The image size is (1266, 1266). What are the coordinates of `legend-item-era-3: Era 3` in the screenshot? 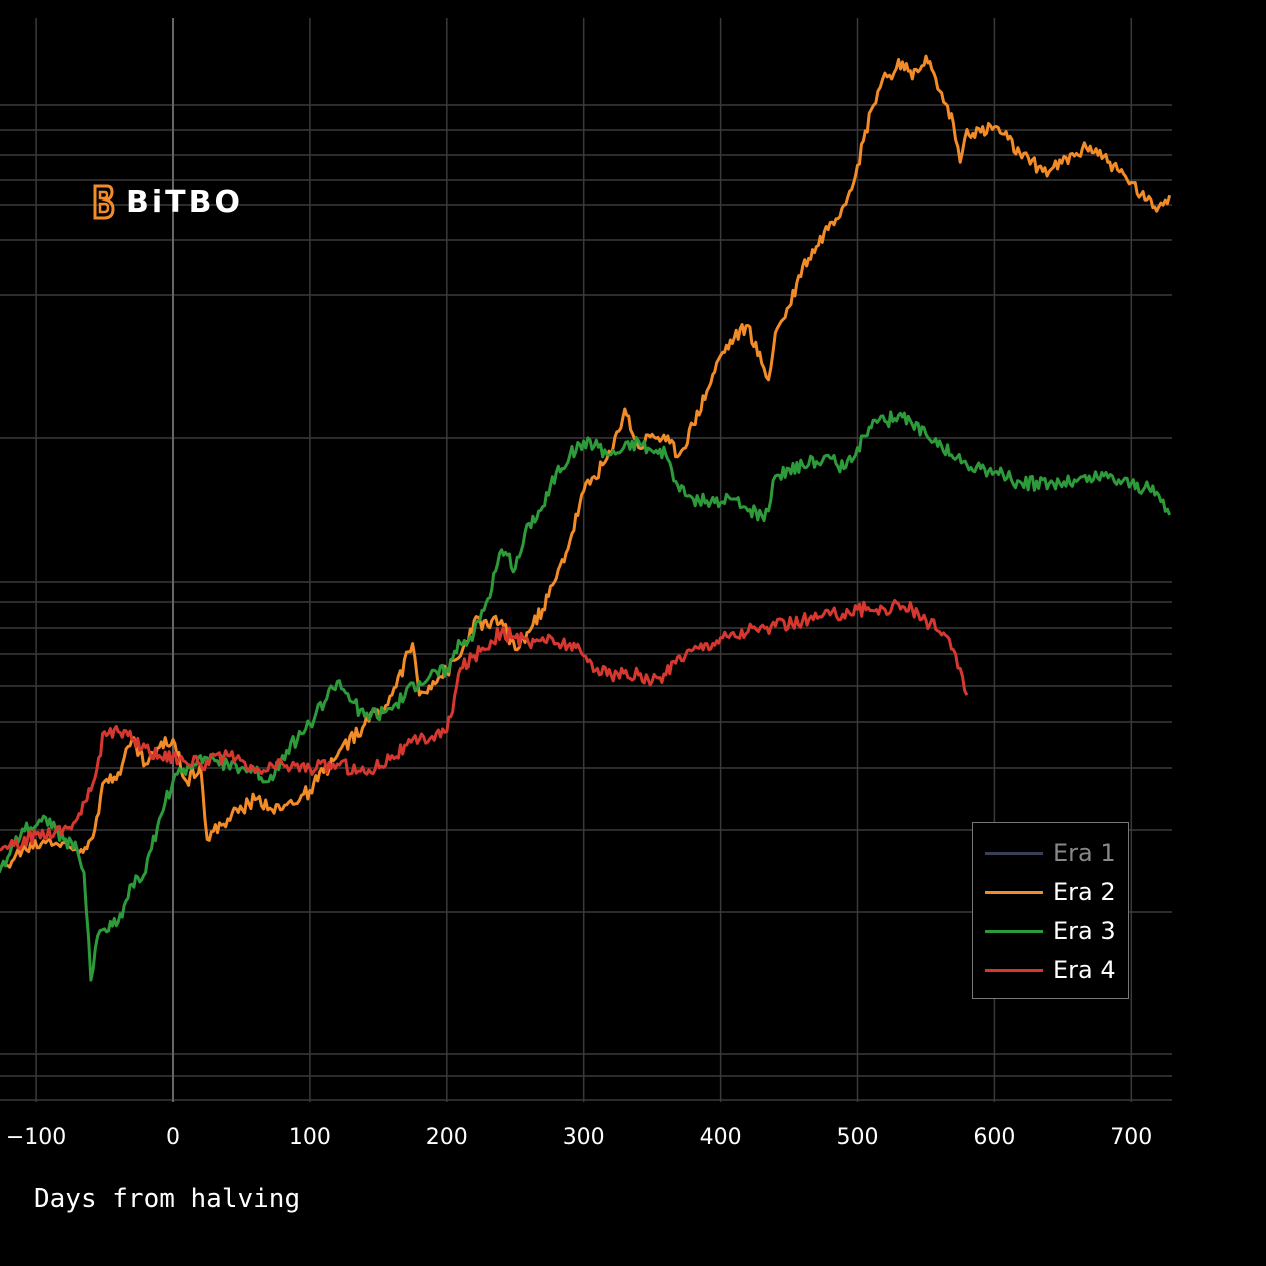 It's located at (1050, 931).